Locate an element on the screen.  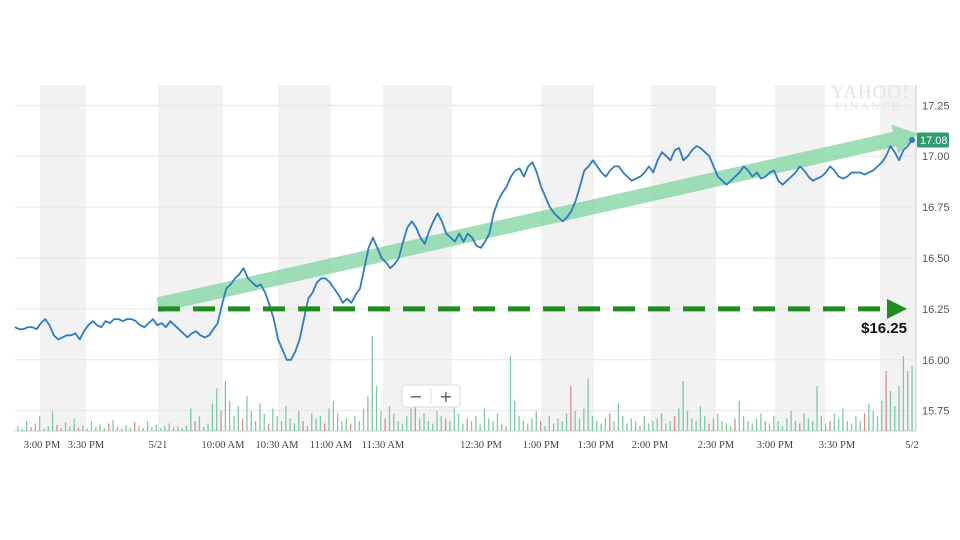
y-tick-label: 17.25 is located at coordinates (936, 106).